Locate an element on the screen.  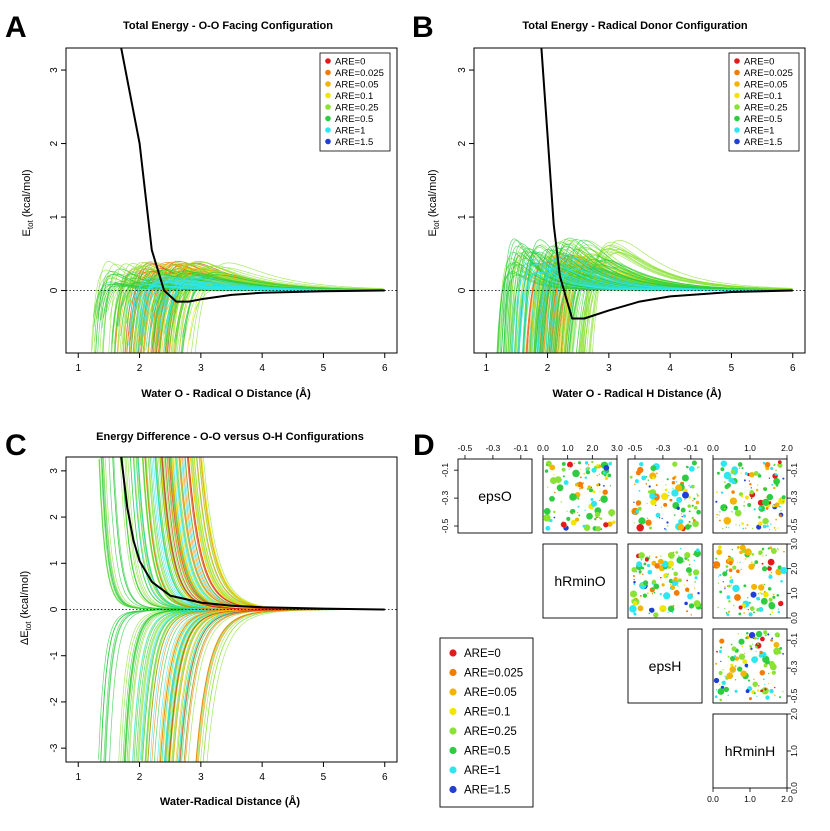
diagonal-label-hRminO: hRminO is located at coordinates (579, 581).